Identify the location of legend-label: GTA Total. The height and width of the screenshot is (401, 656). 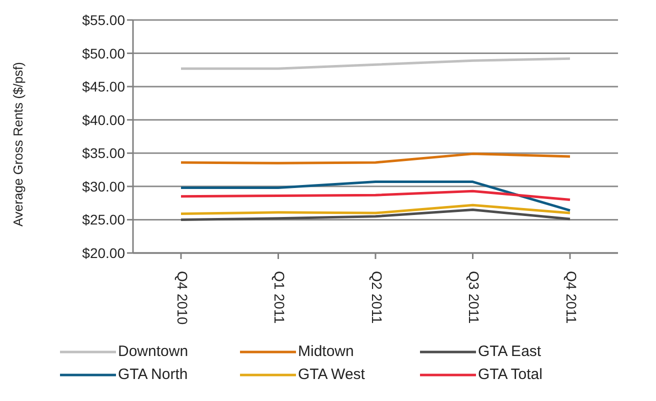
(511, 374).